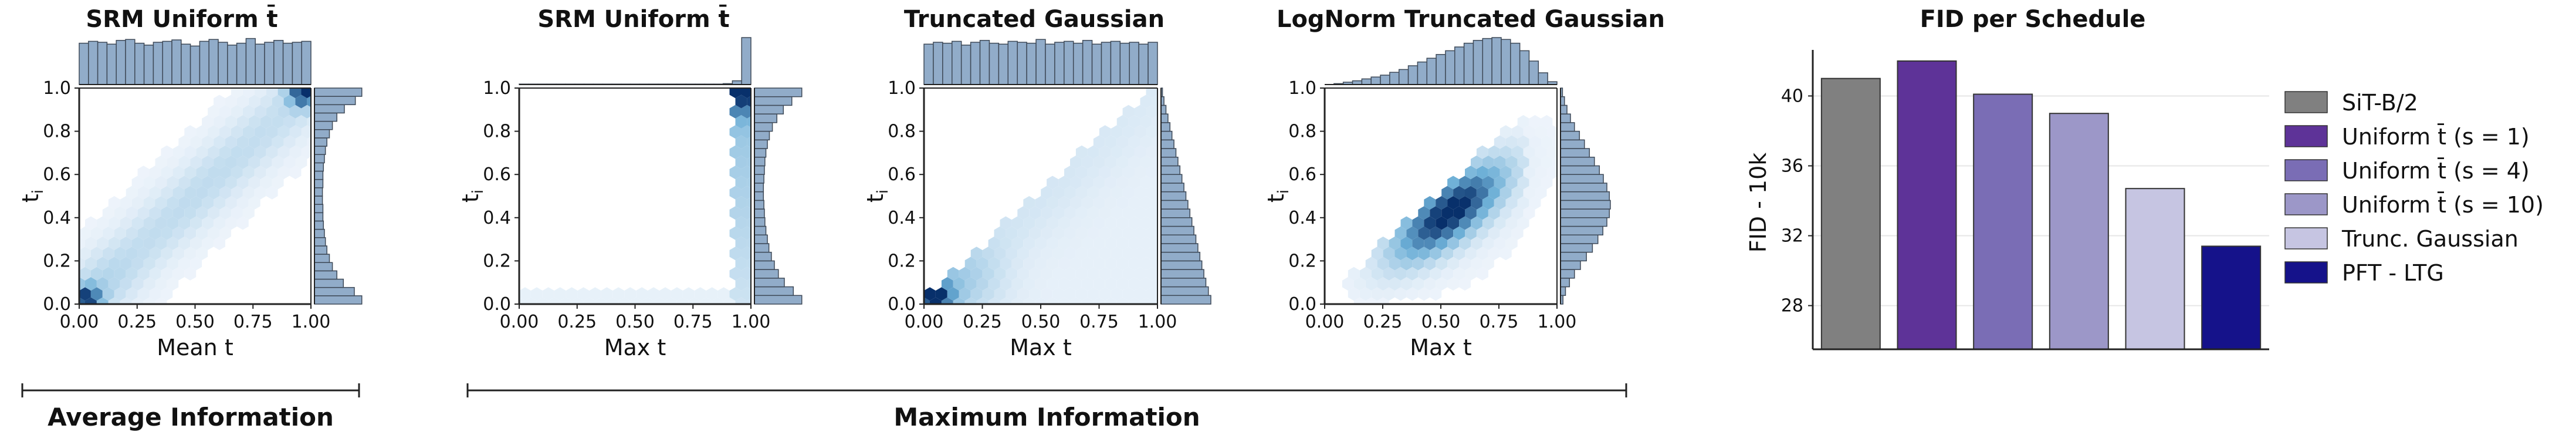  I want to click on x-tick-label: 0.25, so click(137, 322).